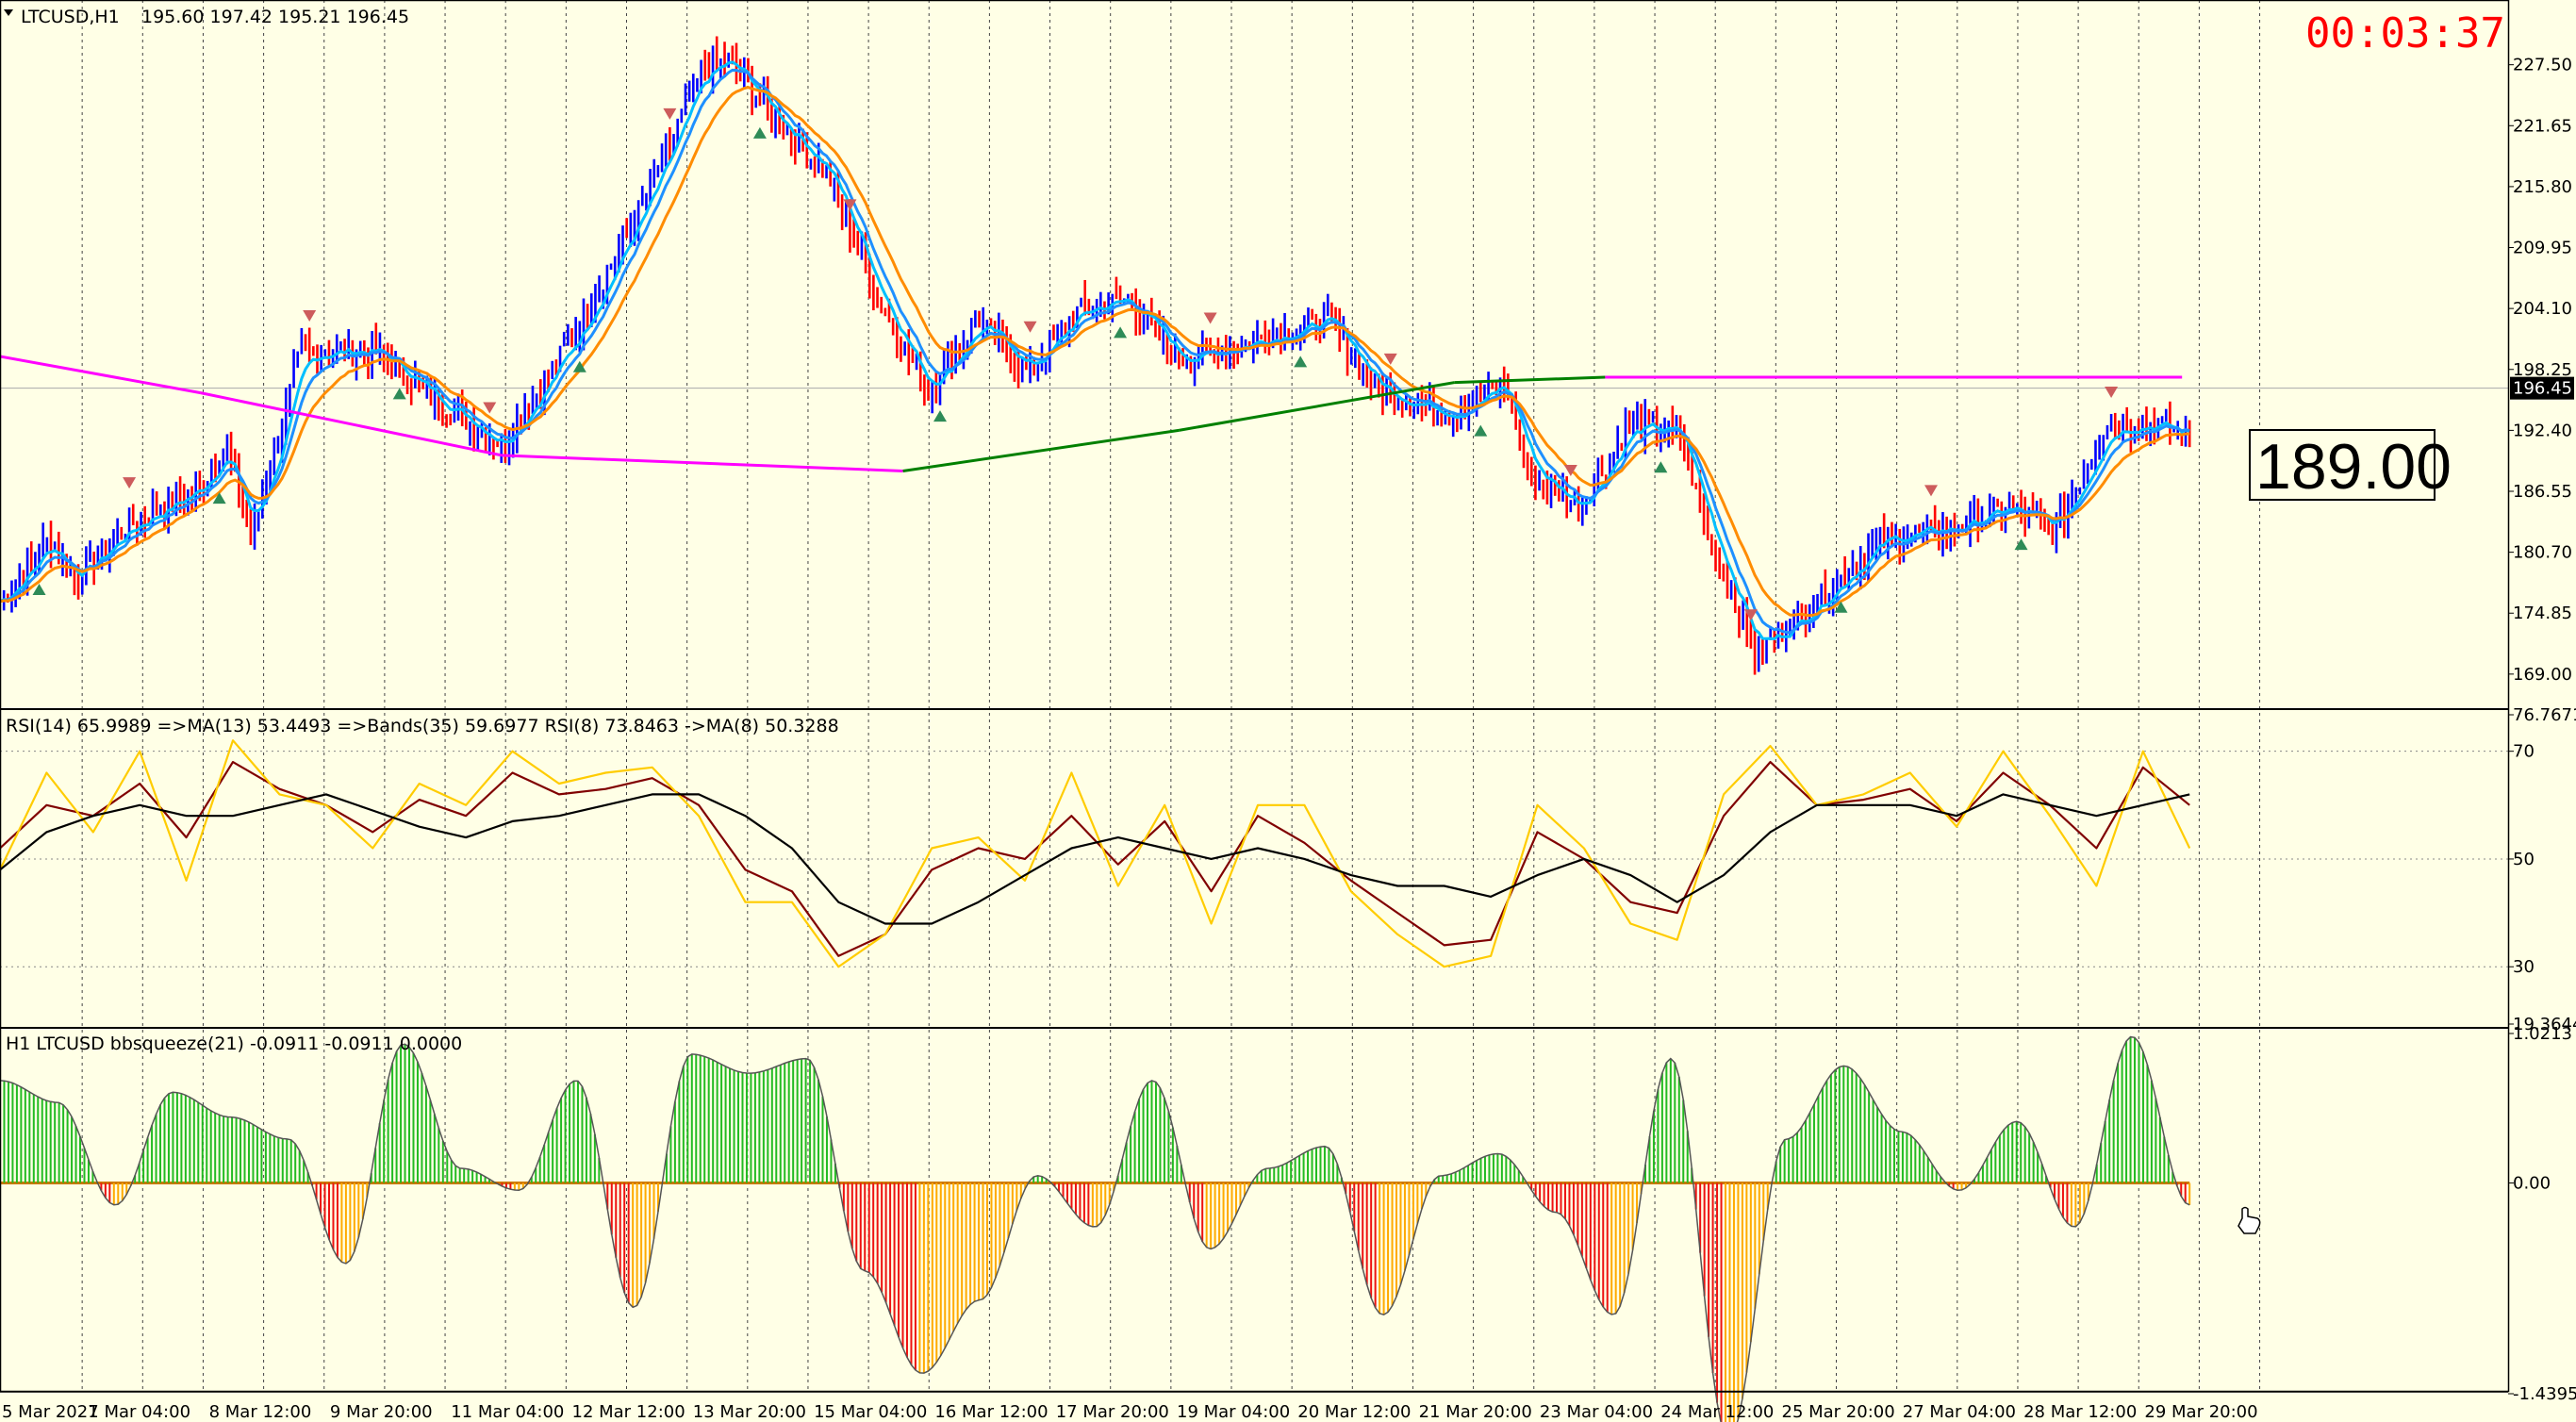 The width and height of the screenshot is (2576, 1422). What do you see at coordinates (2524, 752) in the screenshot?
I see `y-tick-label: 70` at bounding box center [2524, 752].